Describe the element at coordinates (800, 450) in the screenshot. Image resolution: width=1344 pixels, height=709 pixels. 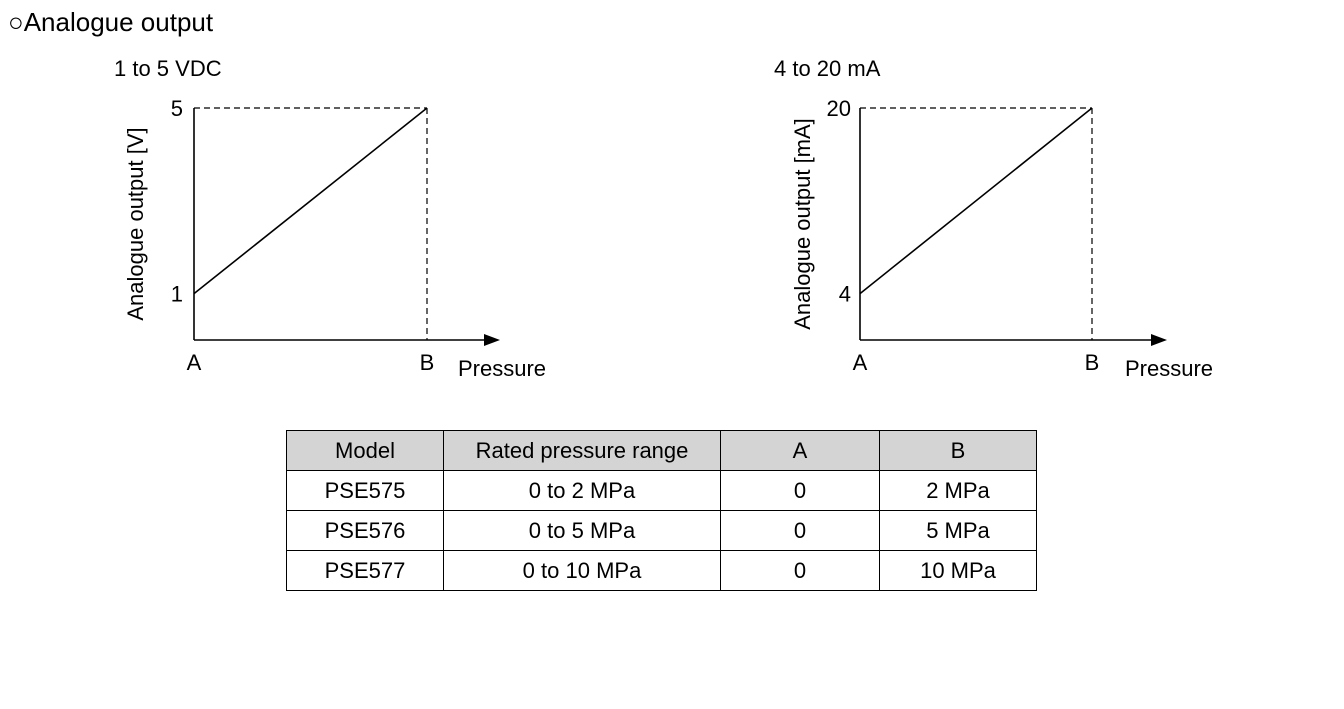
I see `column-header-a: A` at that location.